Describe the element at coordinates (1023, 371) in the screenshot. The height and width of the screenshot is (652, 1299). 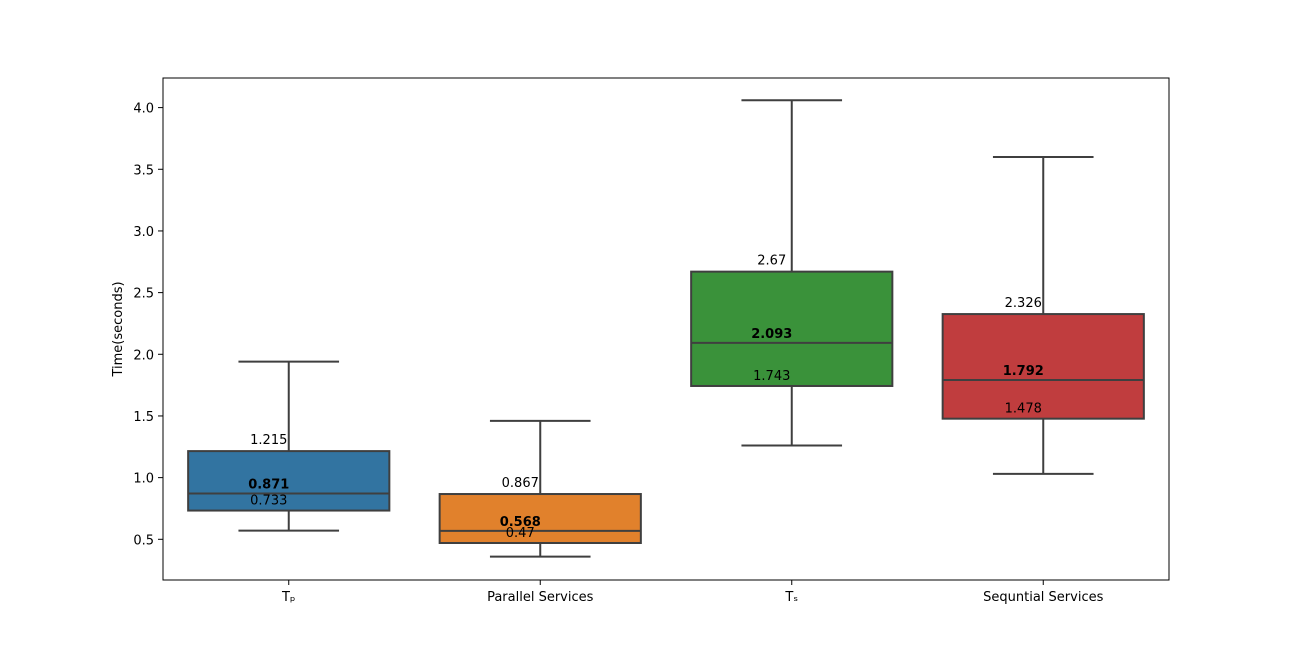
I see `median-label: 1.792` at that location.